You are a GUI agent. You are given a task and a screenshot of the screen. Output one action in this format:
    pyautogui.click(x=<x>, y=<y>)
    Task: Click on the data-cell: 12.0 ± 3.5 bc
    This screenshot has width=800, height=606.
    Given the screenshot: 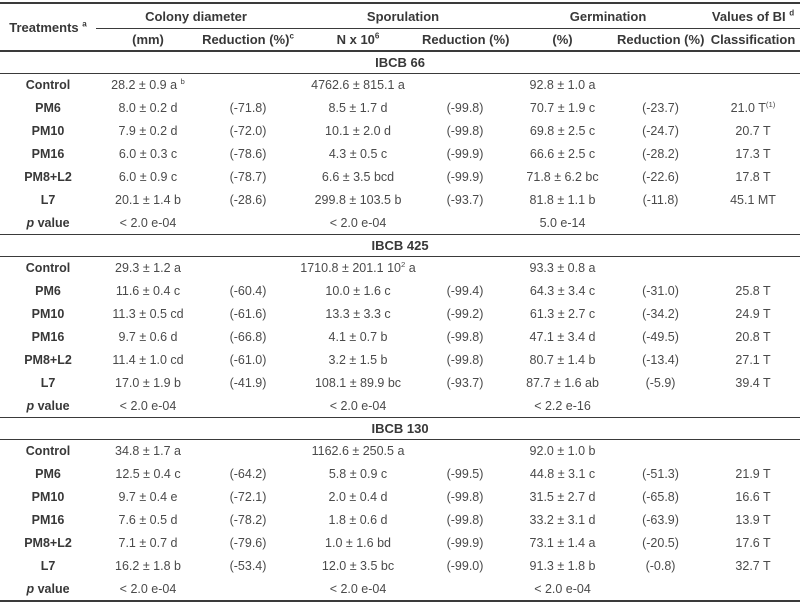 What is the action you would take?
    pyautogui.click(x=358, y=566)
    